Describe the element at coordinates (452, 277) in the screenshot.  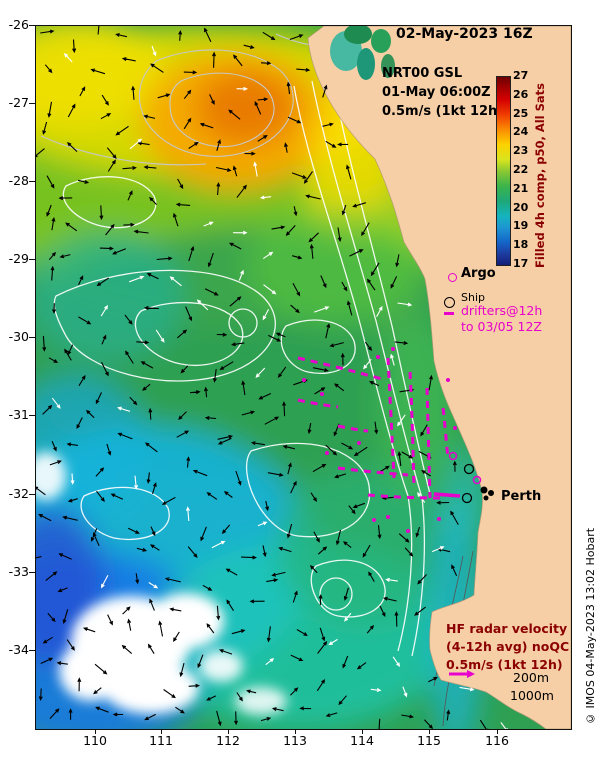
I see `argo-marker-icon` at that location.